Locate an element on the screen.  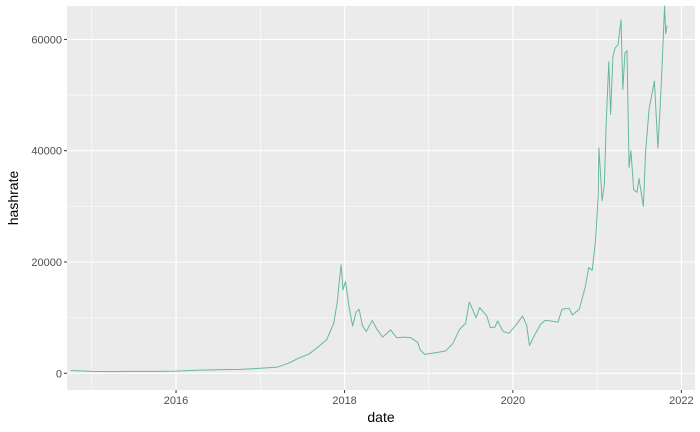
y-tick-label: 20000 is located at coordinates (46, 263).